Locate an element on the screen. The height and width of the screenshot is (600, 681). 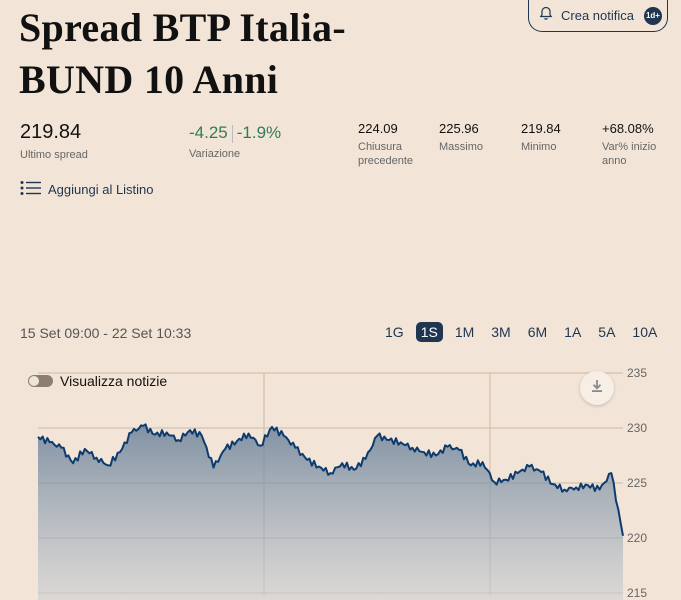
title-line-1: Spread BTP Italia- is located at coordinates (182, 27).